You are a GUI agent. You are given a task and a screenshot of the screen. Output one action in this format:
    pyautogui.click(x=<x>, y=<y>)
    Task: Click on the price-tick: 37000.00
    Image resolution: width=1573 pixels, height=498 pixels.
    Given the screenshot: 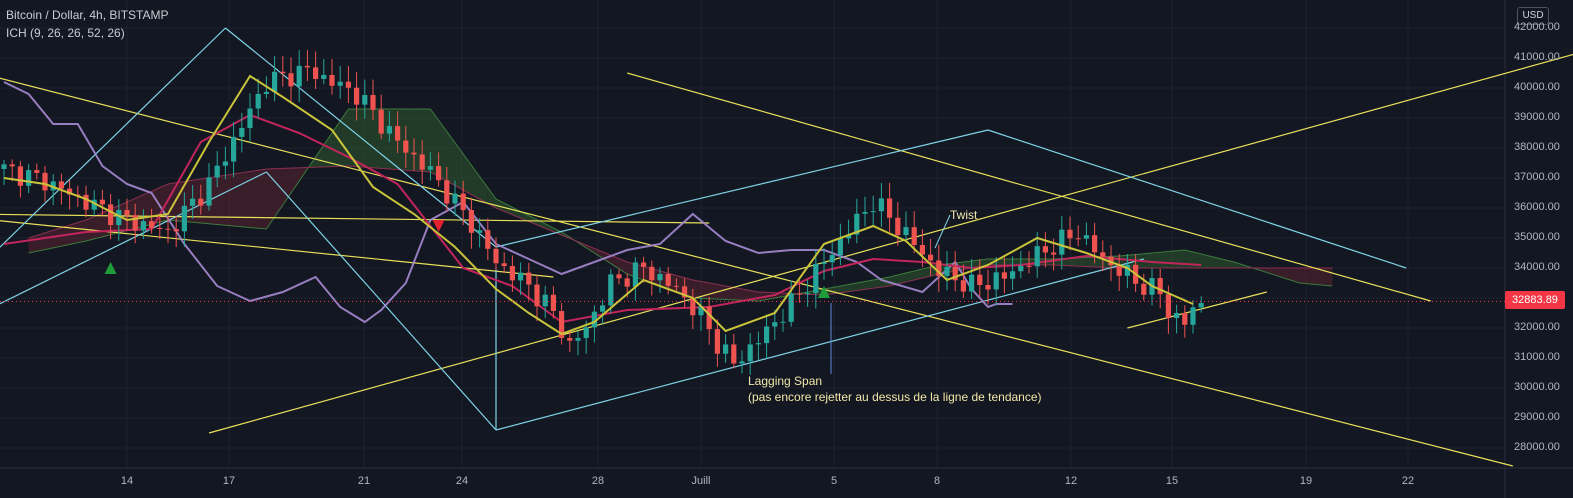 What is the action you would take?
    pyautogui.click(x=1537, y=177)
    